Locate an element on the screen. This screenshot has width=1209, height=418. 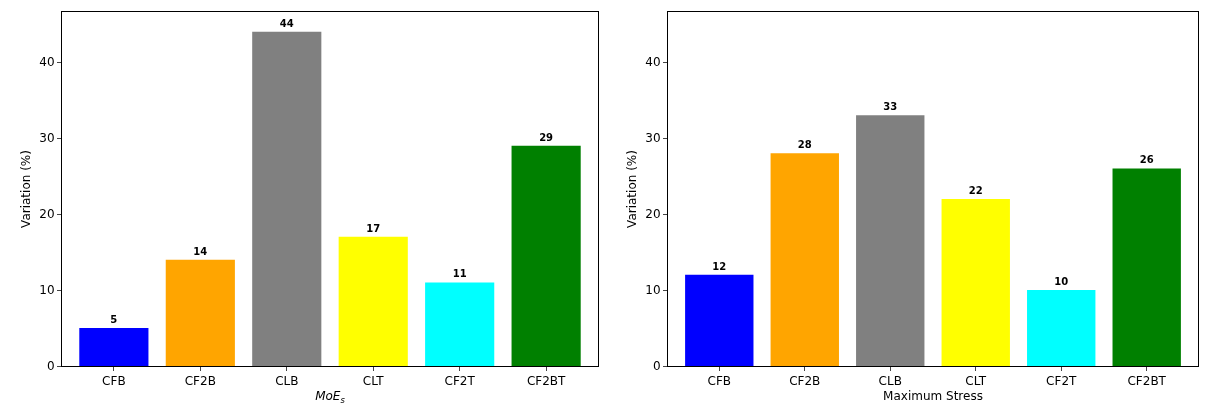
data-label: 26 is located at coordinates (1146, 160).